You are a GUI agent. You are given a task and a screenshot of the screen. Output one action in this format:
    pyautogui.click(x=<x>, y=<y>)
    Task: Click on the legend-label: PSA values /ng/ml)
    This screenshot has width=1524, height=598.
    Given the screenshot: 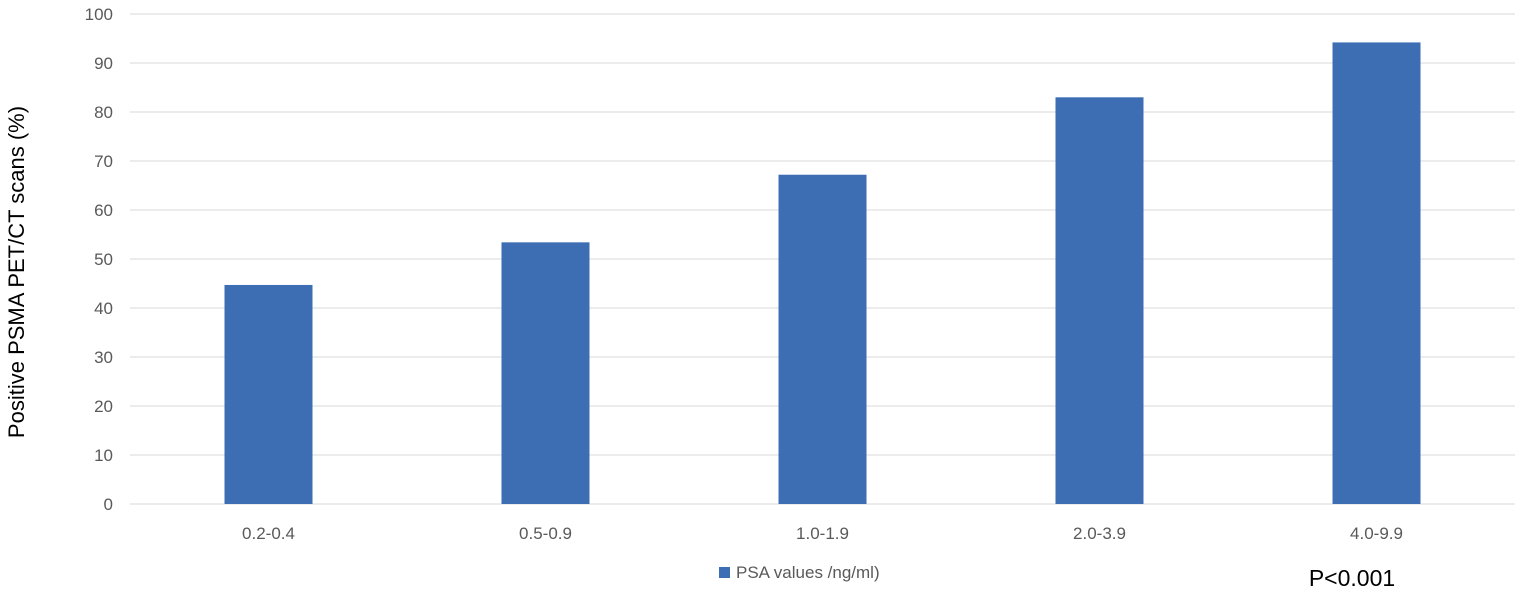 What is the action you would take?
    pyautogui.click(x=808, y=572)
    